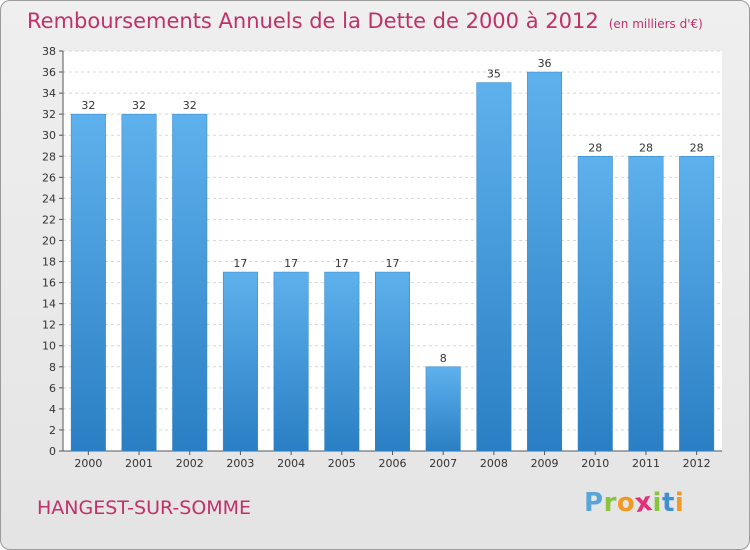 The width and height of the screenshot is (750, 550). I want to click on x-tick-label-2009: 2009, so click(545, 463).